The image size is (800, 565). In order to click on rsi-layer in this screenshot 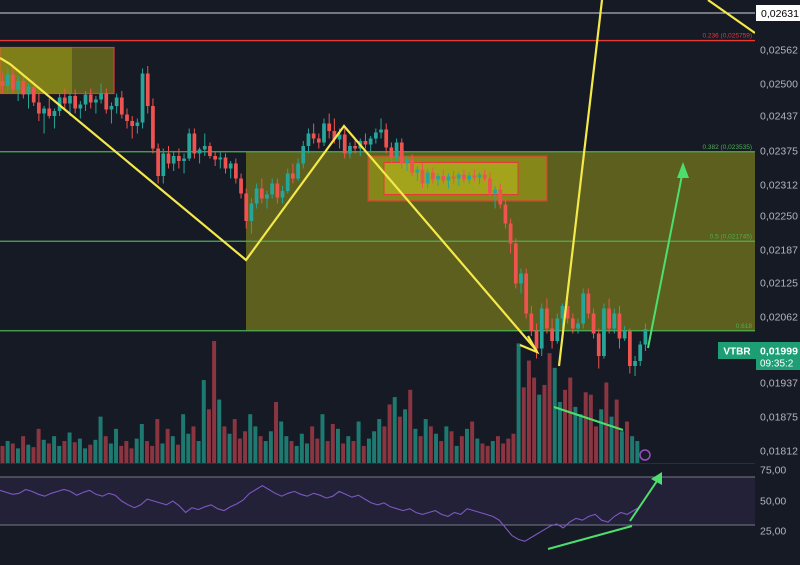, I will do `click(377, 511)`.